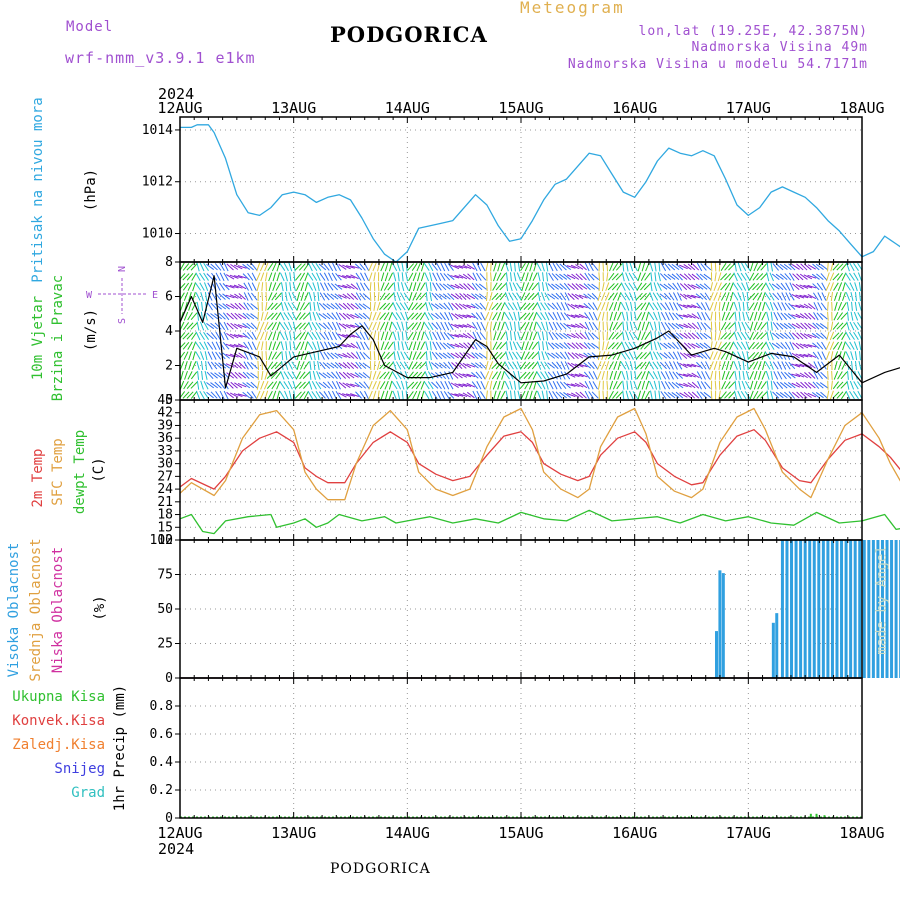 This screenshot has width=900, height=900. I want to click on wind-unit: (m/s), so click(91, 330).